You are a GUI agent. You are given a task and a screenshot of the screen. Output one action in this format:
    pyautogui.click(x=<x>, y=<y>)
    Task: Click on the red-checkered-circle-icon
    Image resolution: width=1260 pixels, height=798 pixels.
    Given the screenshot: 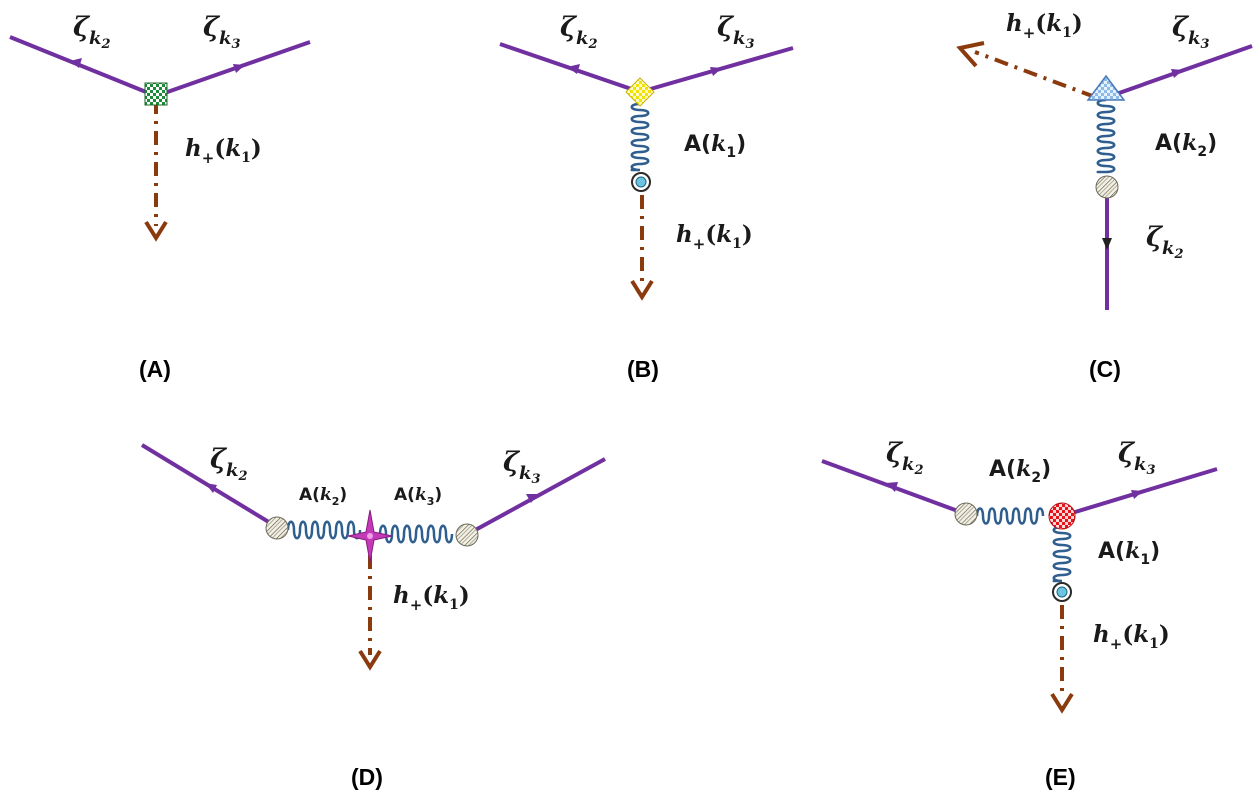 What is the action you would take?
    pyautogui.click(x=1062, y=516)
    